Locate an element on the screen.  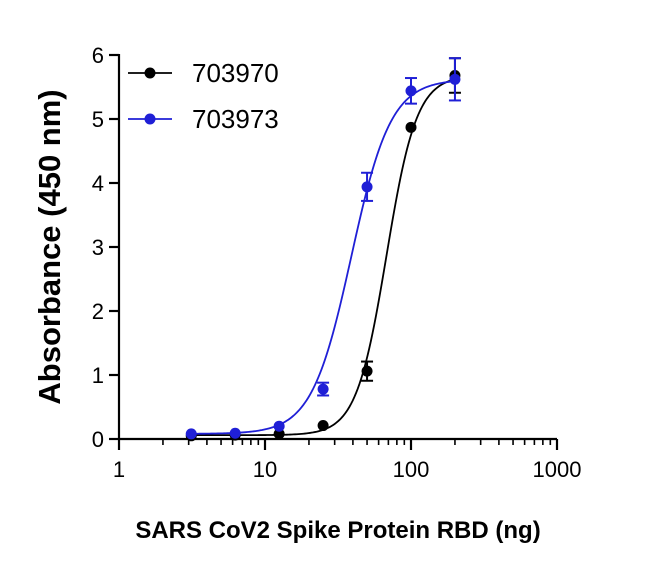
legend-label-703970: 703970 is located at coordinates (235, 73).